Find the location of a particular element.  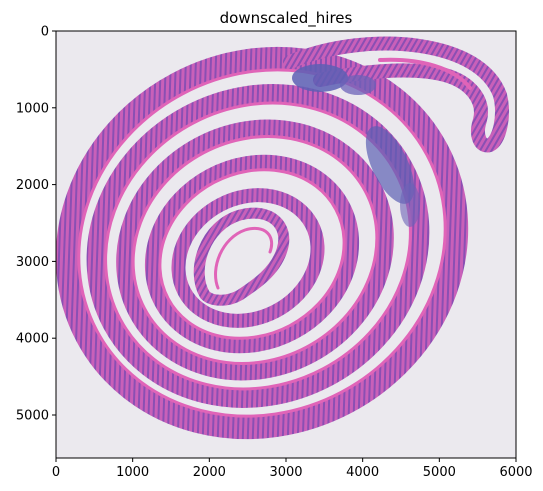

y-tick-label: 2000 is located at coordinates (32, 185).